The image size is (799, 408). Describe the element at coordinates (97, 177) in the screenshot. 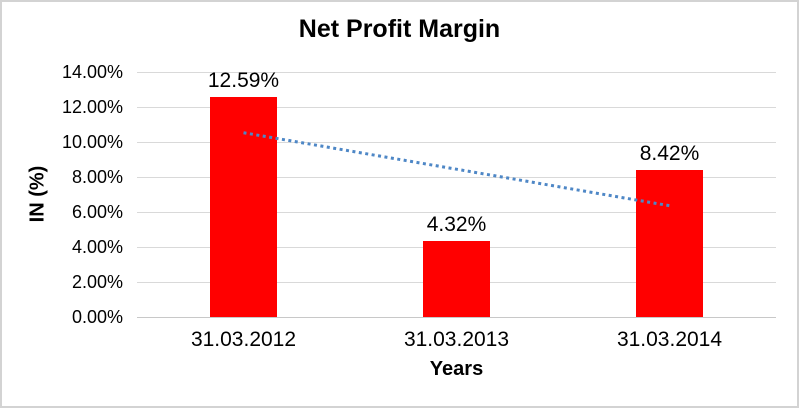

I see `y-tick-label: 8.00%` at that location.